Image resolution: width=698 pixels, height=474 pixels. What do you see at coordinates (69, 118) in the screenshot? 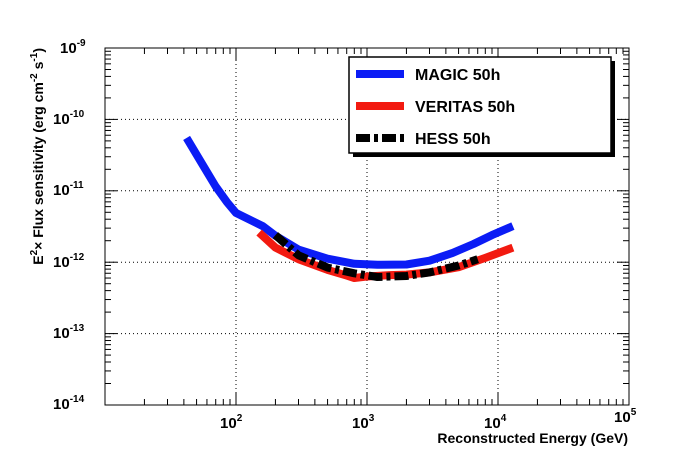
I see `y-tick-label-1e-10: 10-10` at bounding box center [69, 118].